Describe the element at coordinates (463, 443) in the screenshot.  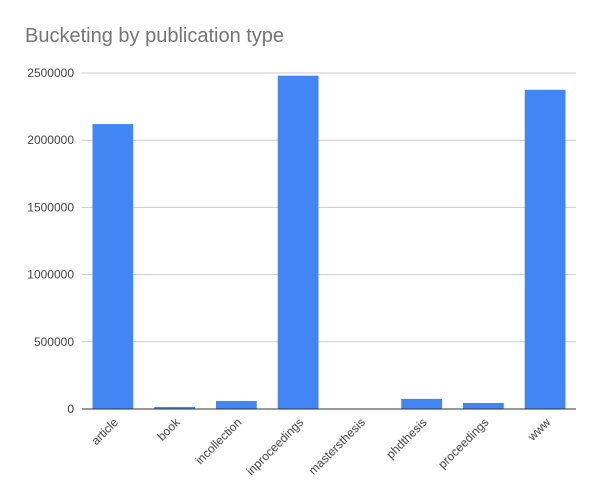
I see `x-tick-label: proceedings` at that location.